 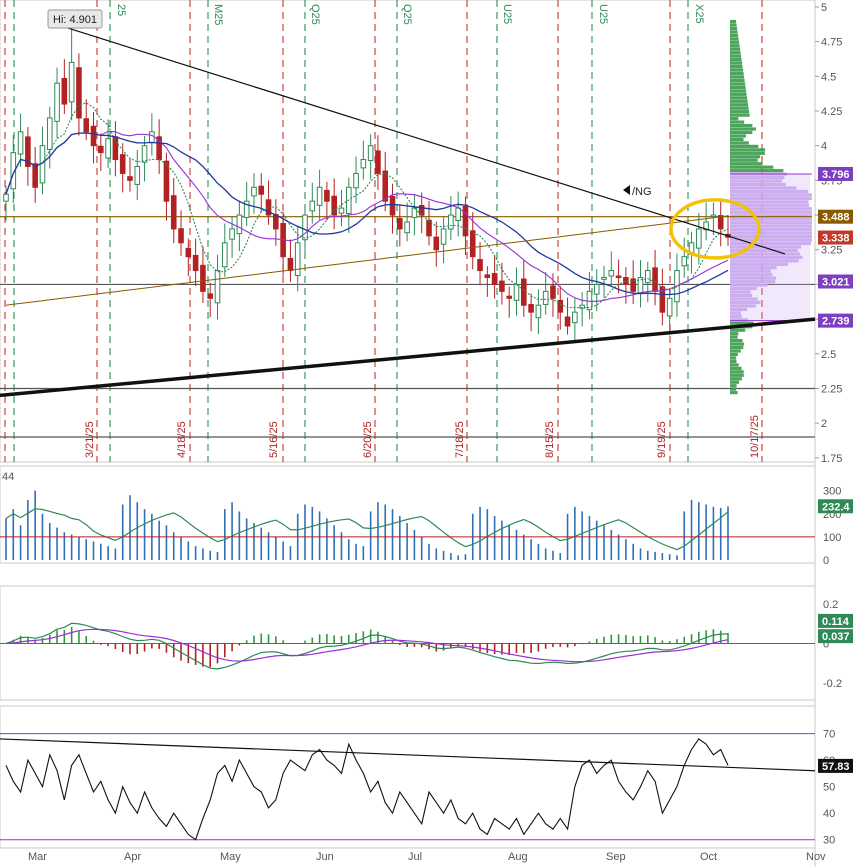 What do you see at coordinates (367, 529) in the screenshot?
I see `volume-average-line` at bounding box center [367, 529].